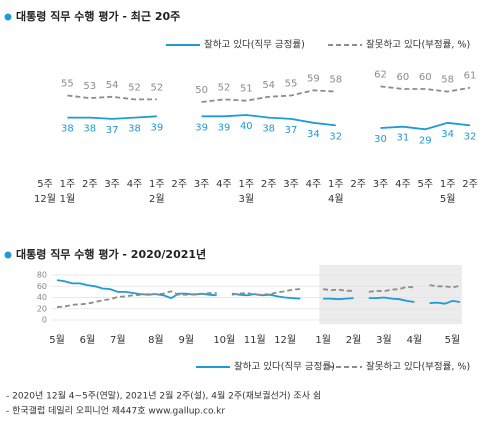  I want to click on x-month-label: 5월, so click(448, 199).